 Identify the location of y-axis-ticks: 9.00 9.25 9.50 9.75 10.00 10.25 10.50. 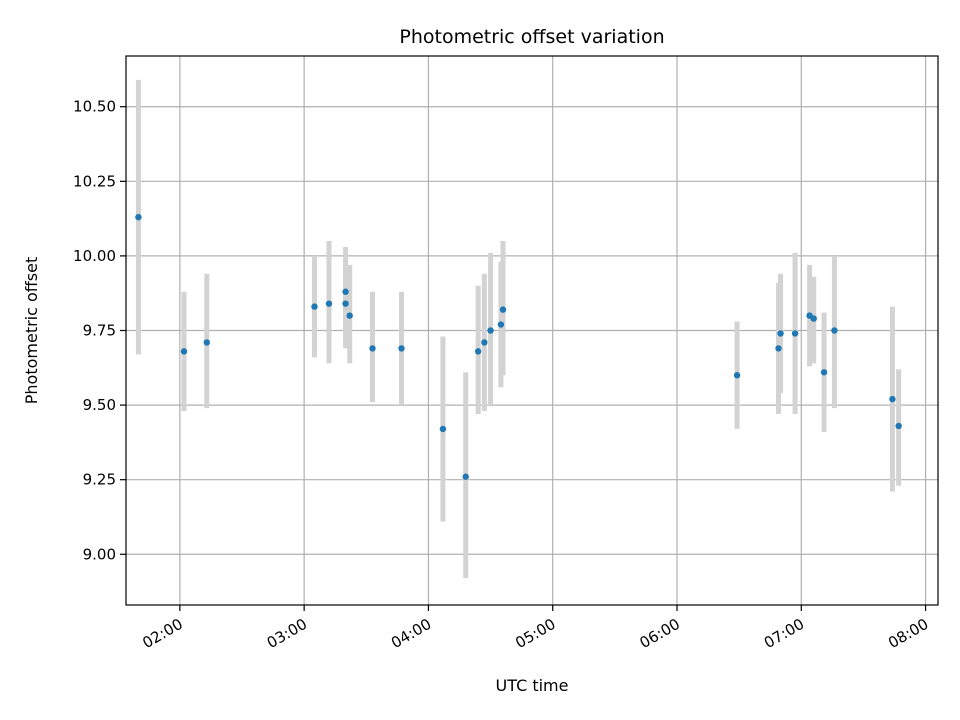
(99, 330).